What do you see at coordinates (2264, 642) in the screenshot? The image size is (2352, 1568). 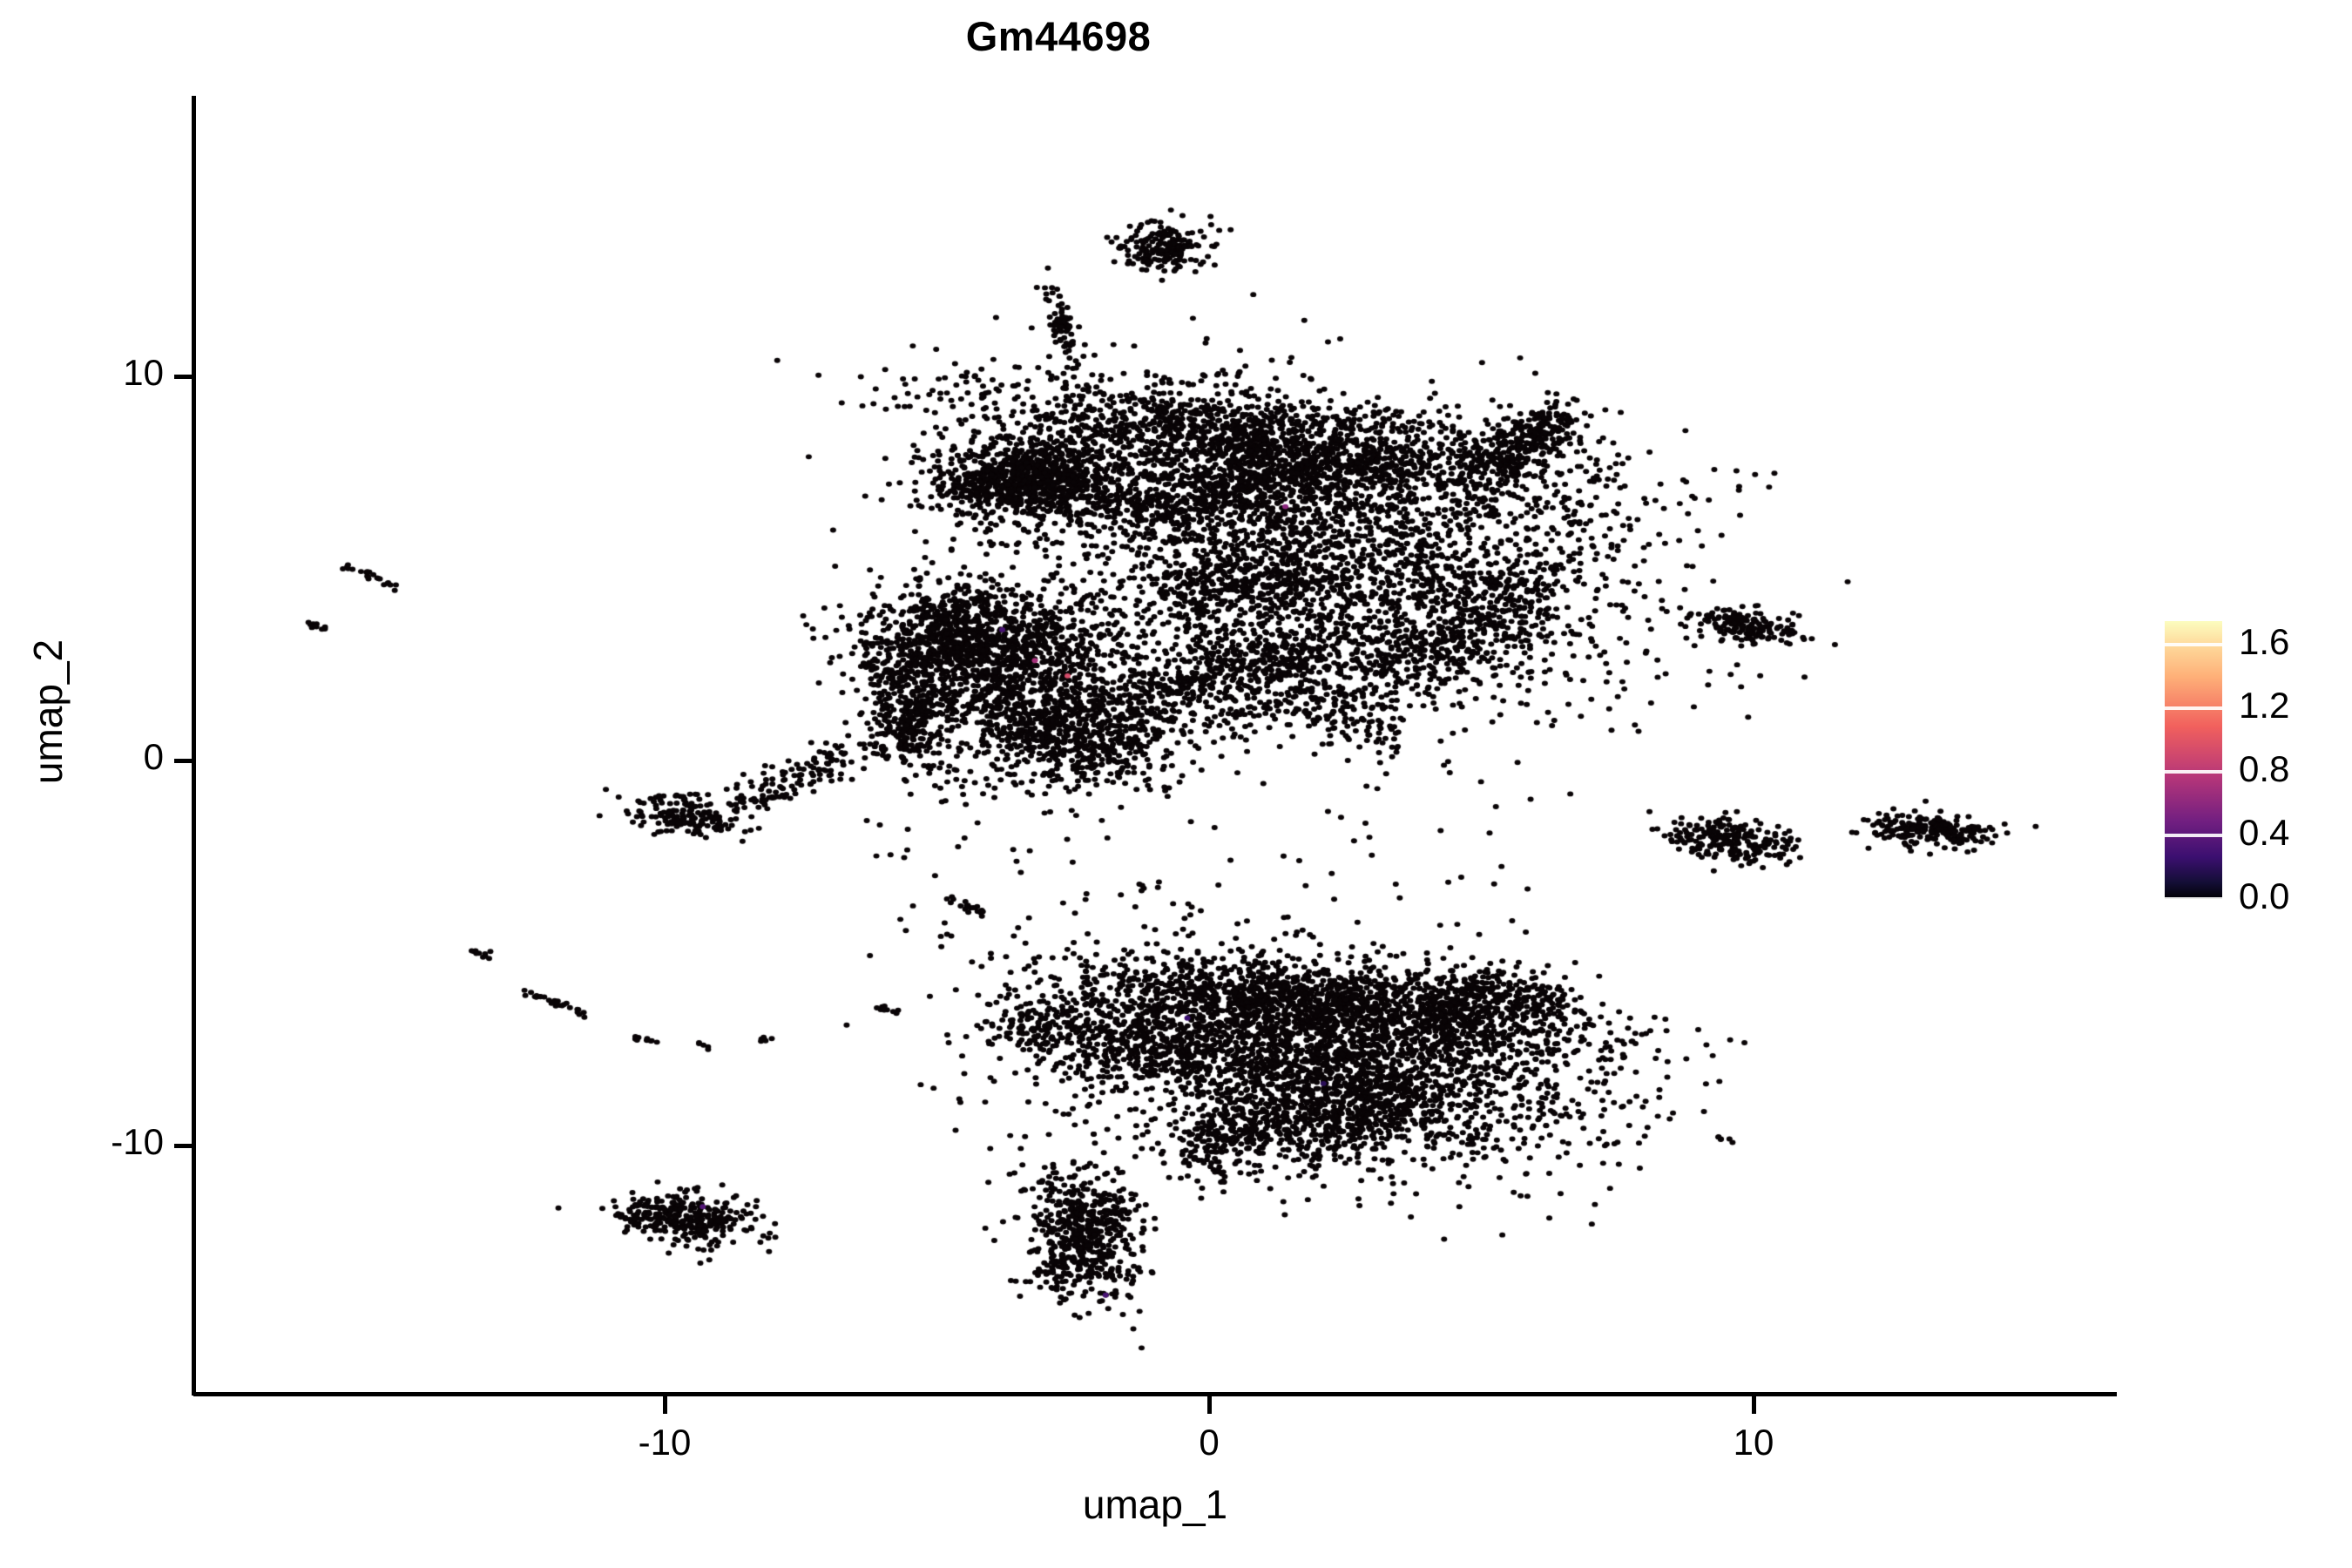 I see `legend-tick-label: 1.6` at bounding box center [2264, 642].